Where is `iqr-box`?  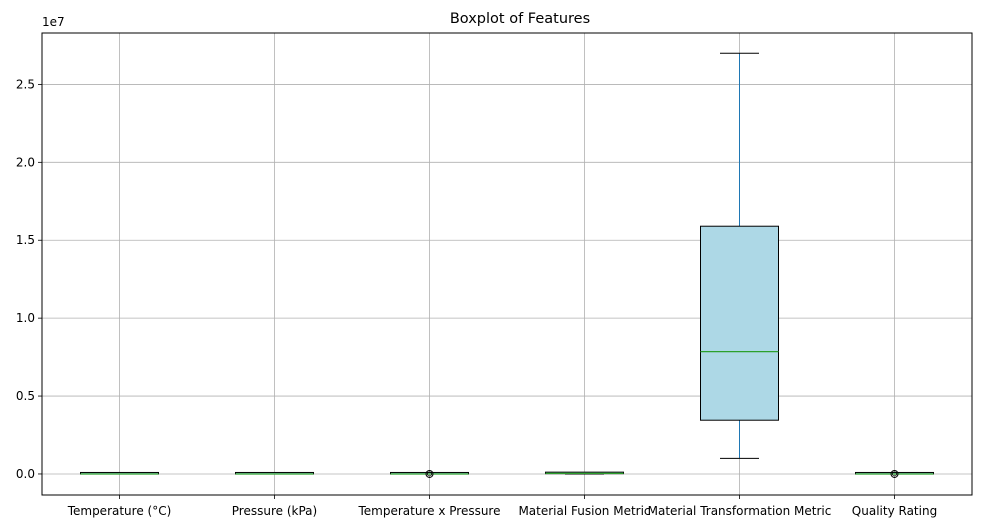 iqr-box is located at coordinates (739, 323).